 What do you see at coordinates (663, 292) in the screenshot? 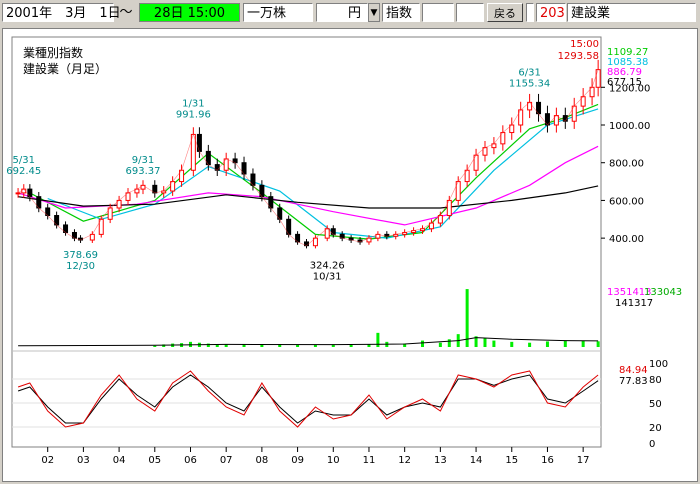
I see `volume-label: 133043` at bounding box center [663, 292].